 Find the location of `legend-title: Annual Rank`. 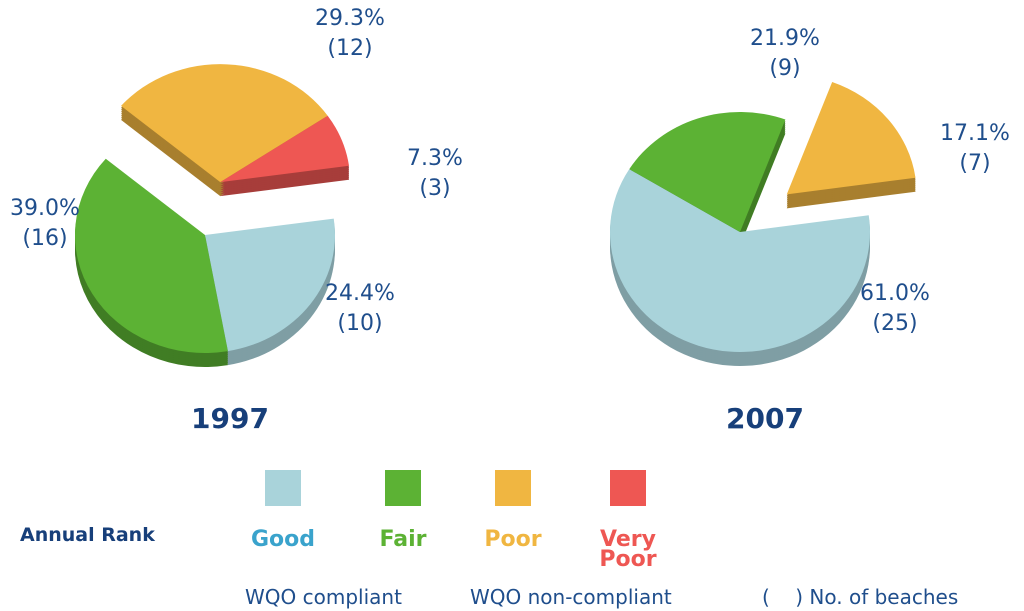

legend-title: Annual Rank is located at coordinates (87, 535).